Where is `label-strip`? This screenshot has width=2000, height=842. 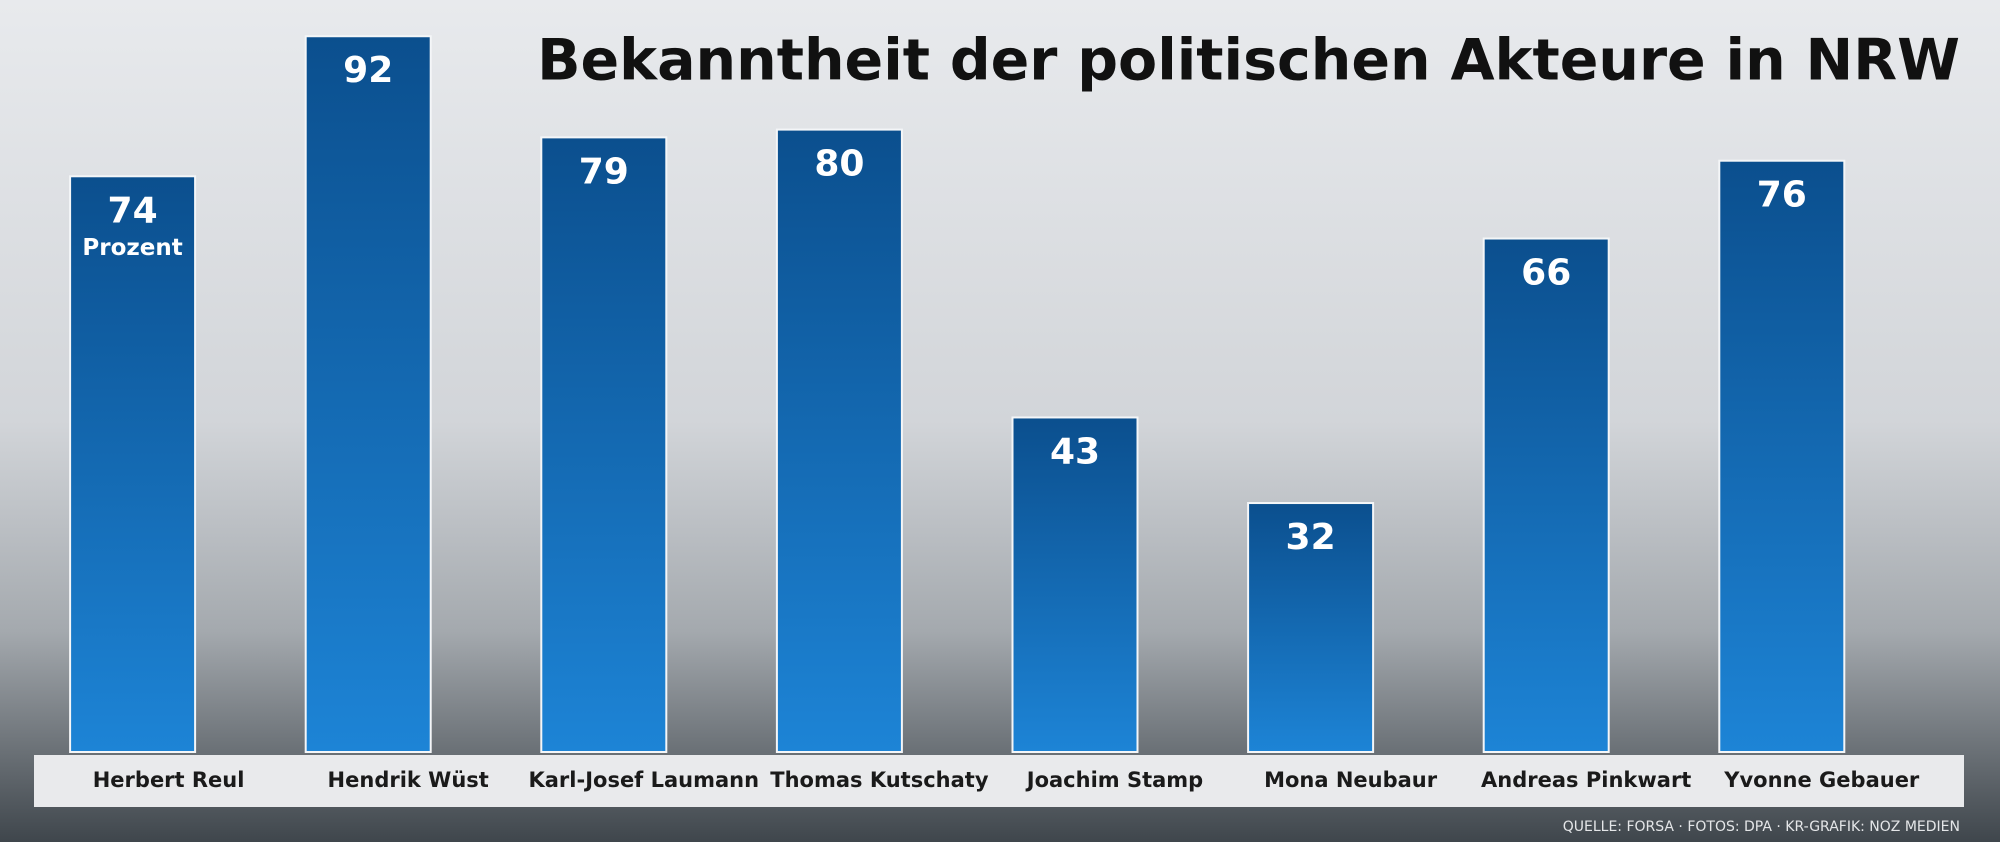 label-strip is located at coordinates (999, 781).